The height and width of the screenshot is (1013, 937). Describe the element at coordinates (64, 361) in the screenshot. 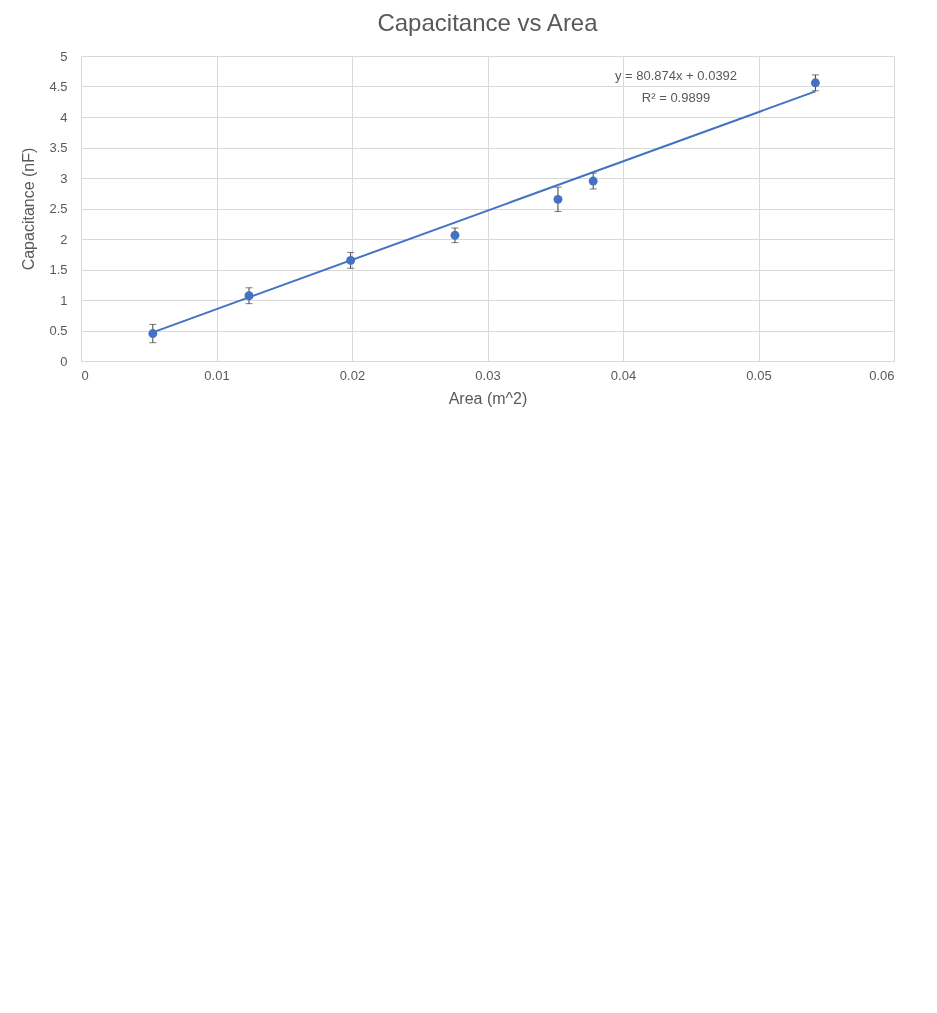

I see `y-tick-label: 0` at that location.